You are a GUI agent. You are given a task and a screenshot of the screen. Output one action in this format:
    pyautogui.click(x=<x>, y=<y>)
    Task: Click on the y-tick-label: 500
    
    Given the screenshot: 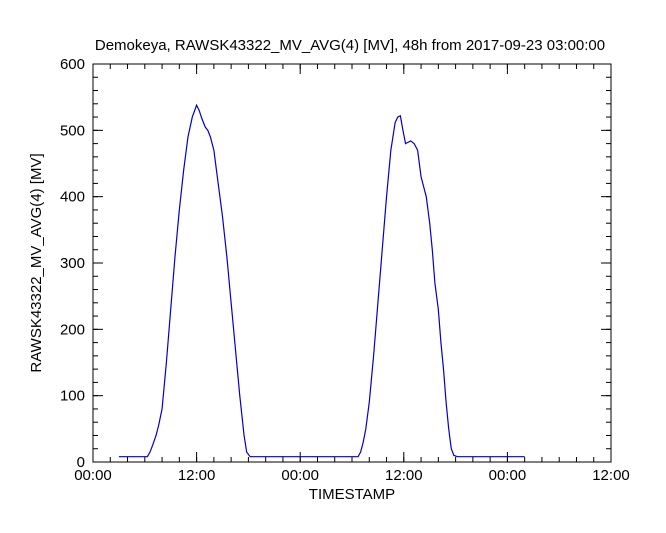 What is the action you would take?
    pyautogui.click(x=72, y=130)
    